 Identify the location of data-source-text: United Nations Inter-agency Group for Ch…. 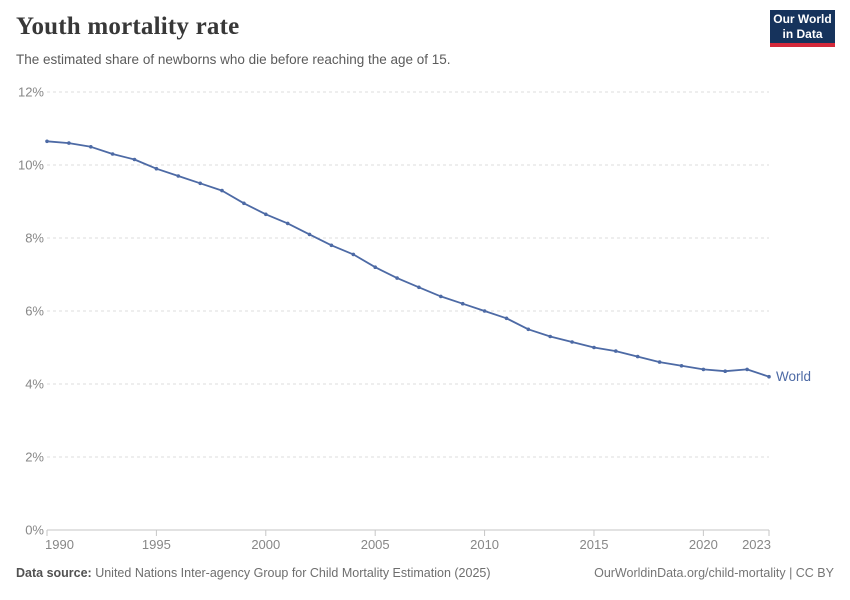
(291, 573).